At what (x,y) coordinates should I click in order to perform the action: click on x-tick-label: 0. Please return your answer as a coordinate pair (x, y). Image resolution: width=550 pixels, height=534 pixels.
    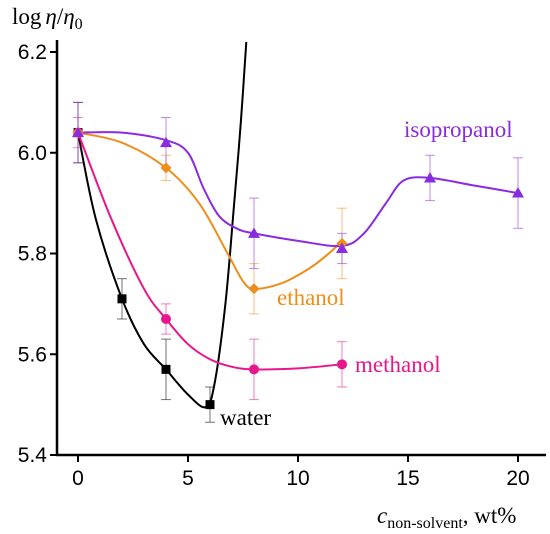
    Looking at the image, I should click on (78, 478).